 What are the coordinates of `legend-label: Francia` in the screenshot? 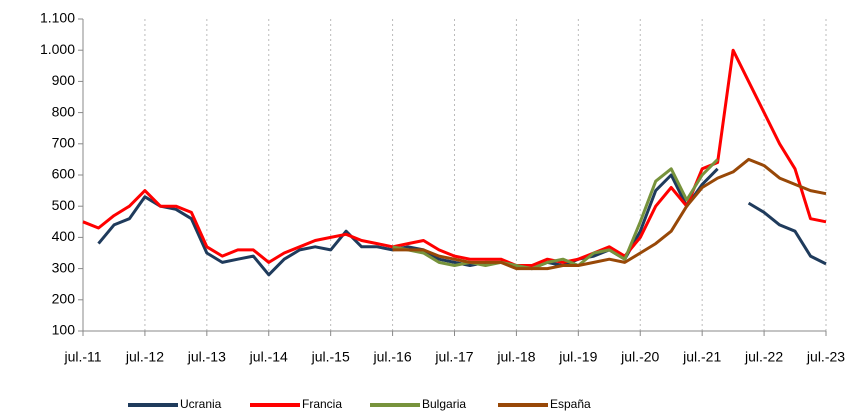 It's located at (322, 404).